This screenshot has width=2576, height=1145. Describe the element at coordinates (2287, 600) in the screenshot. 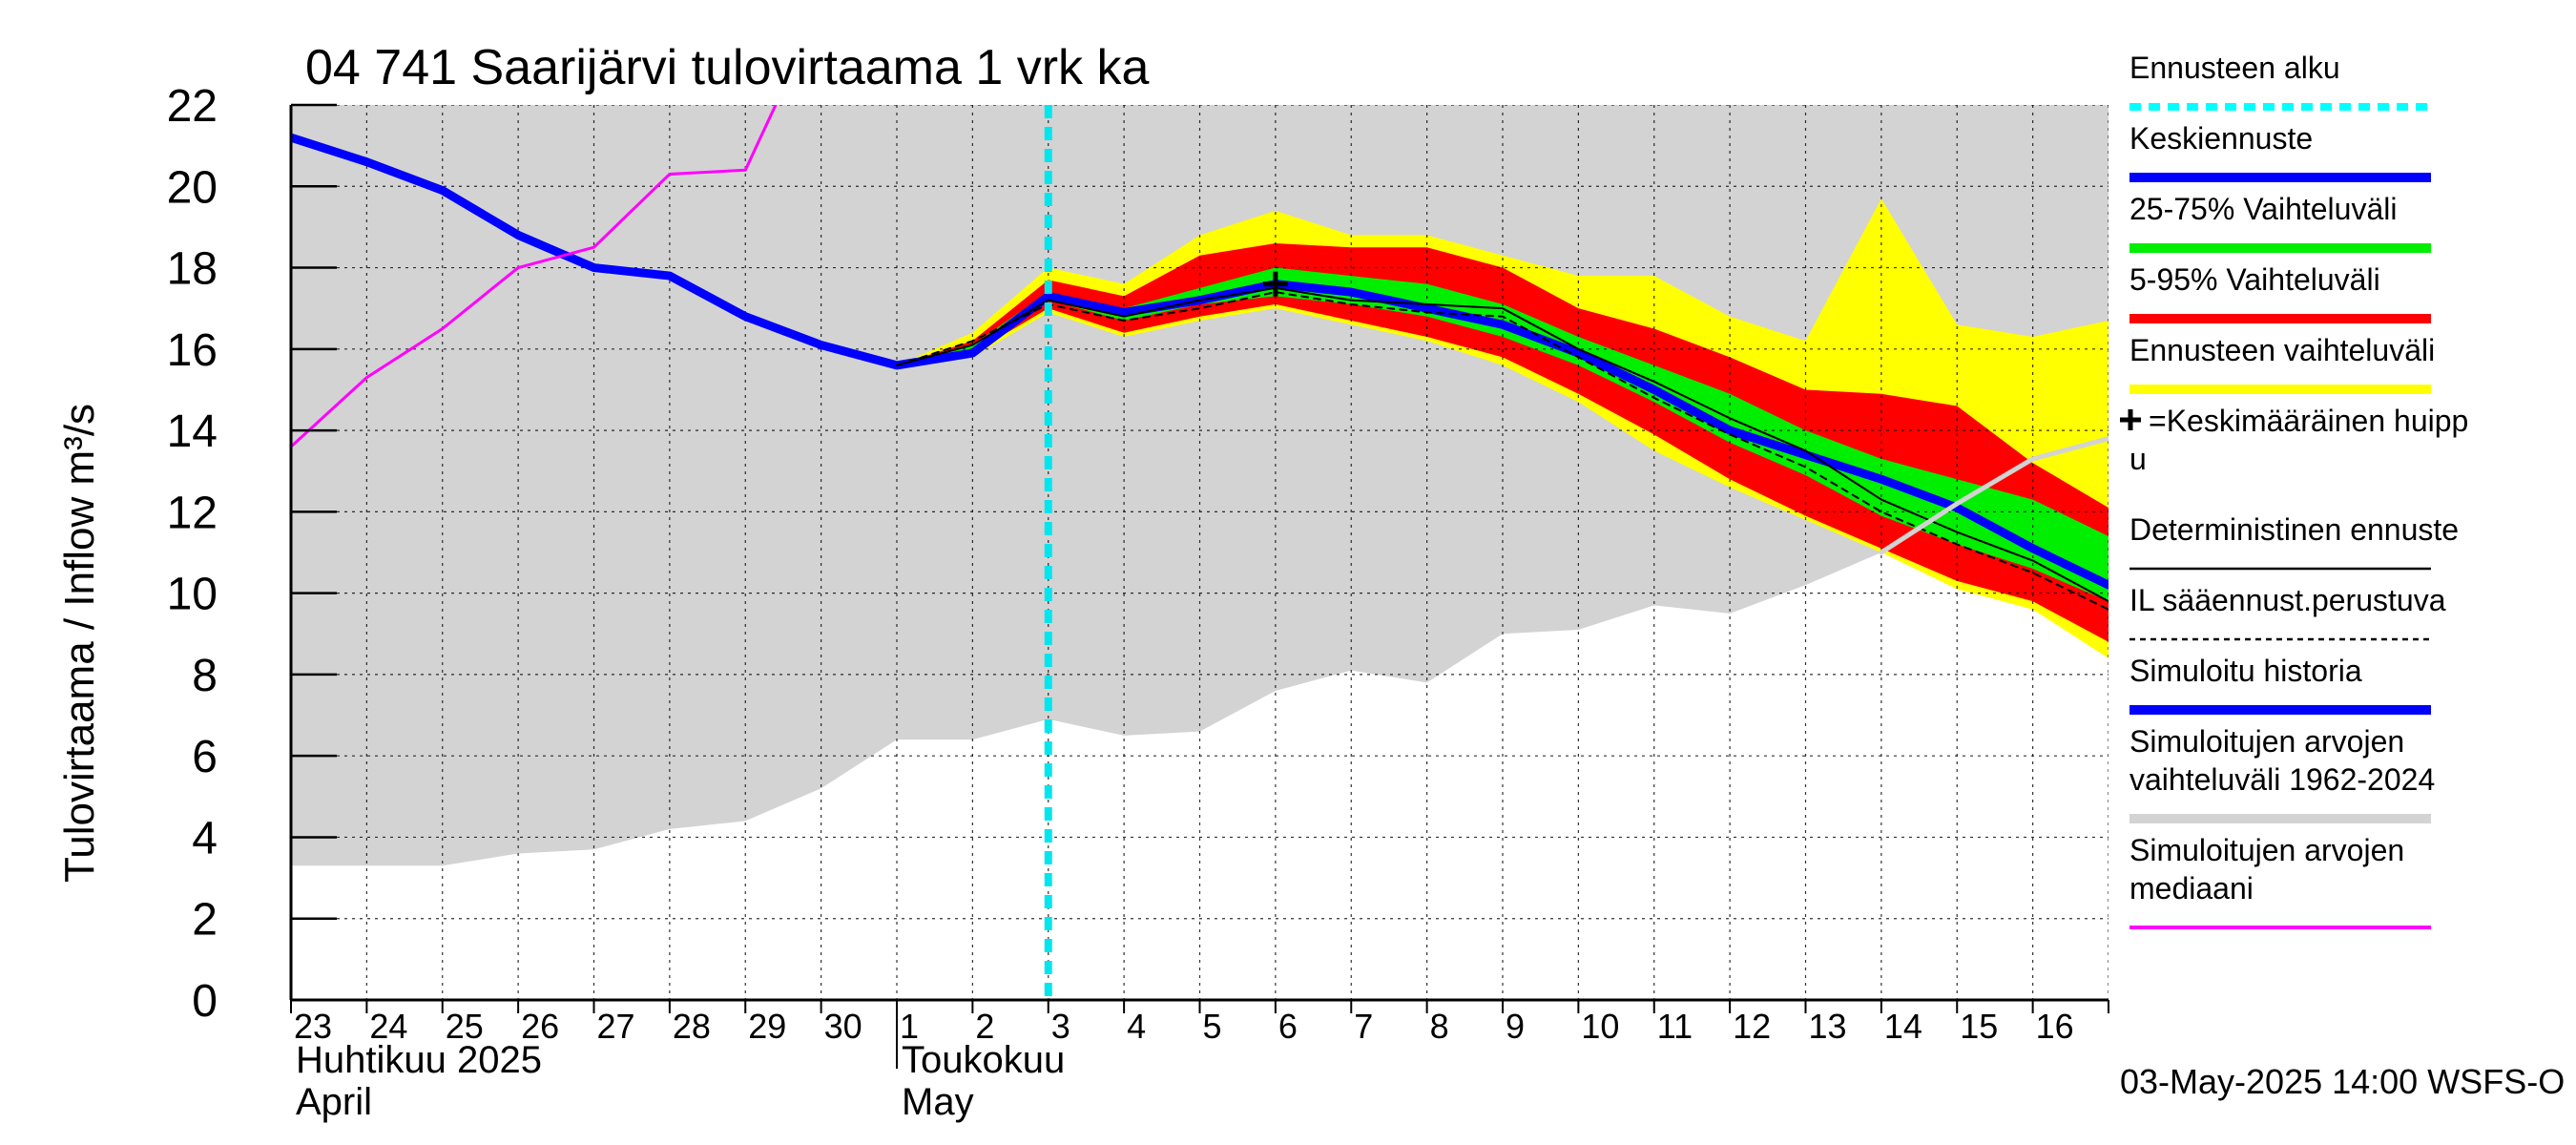

I see `legend-label: IL sääennust.perustuva` at that location.